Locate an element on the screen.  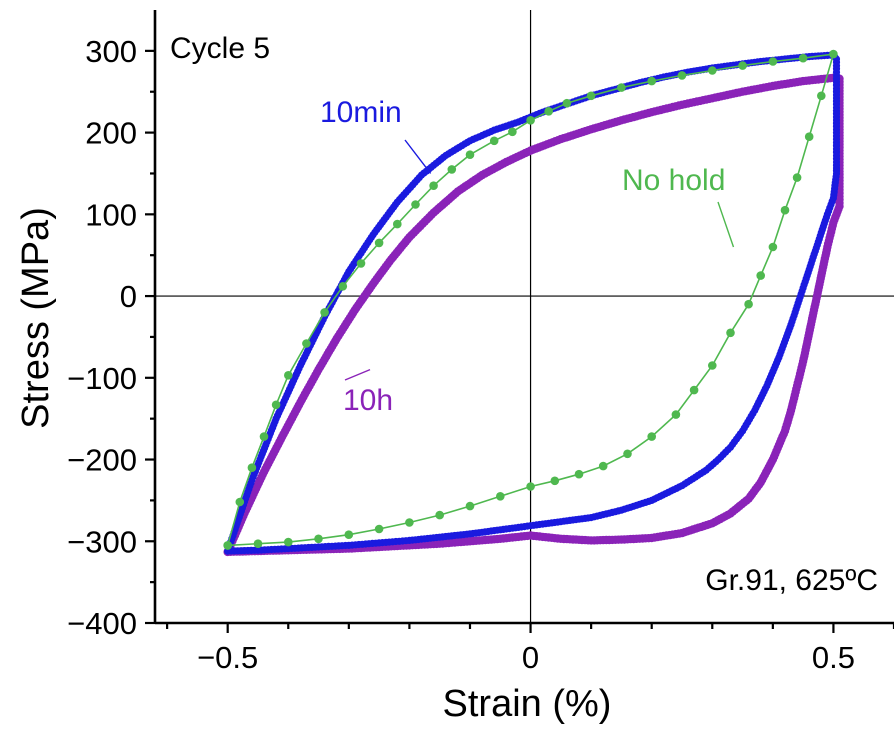
y-tick-label: 200 is located at coordinates (111, 133).